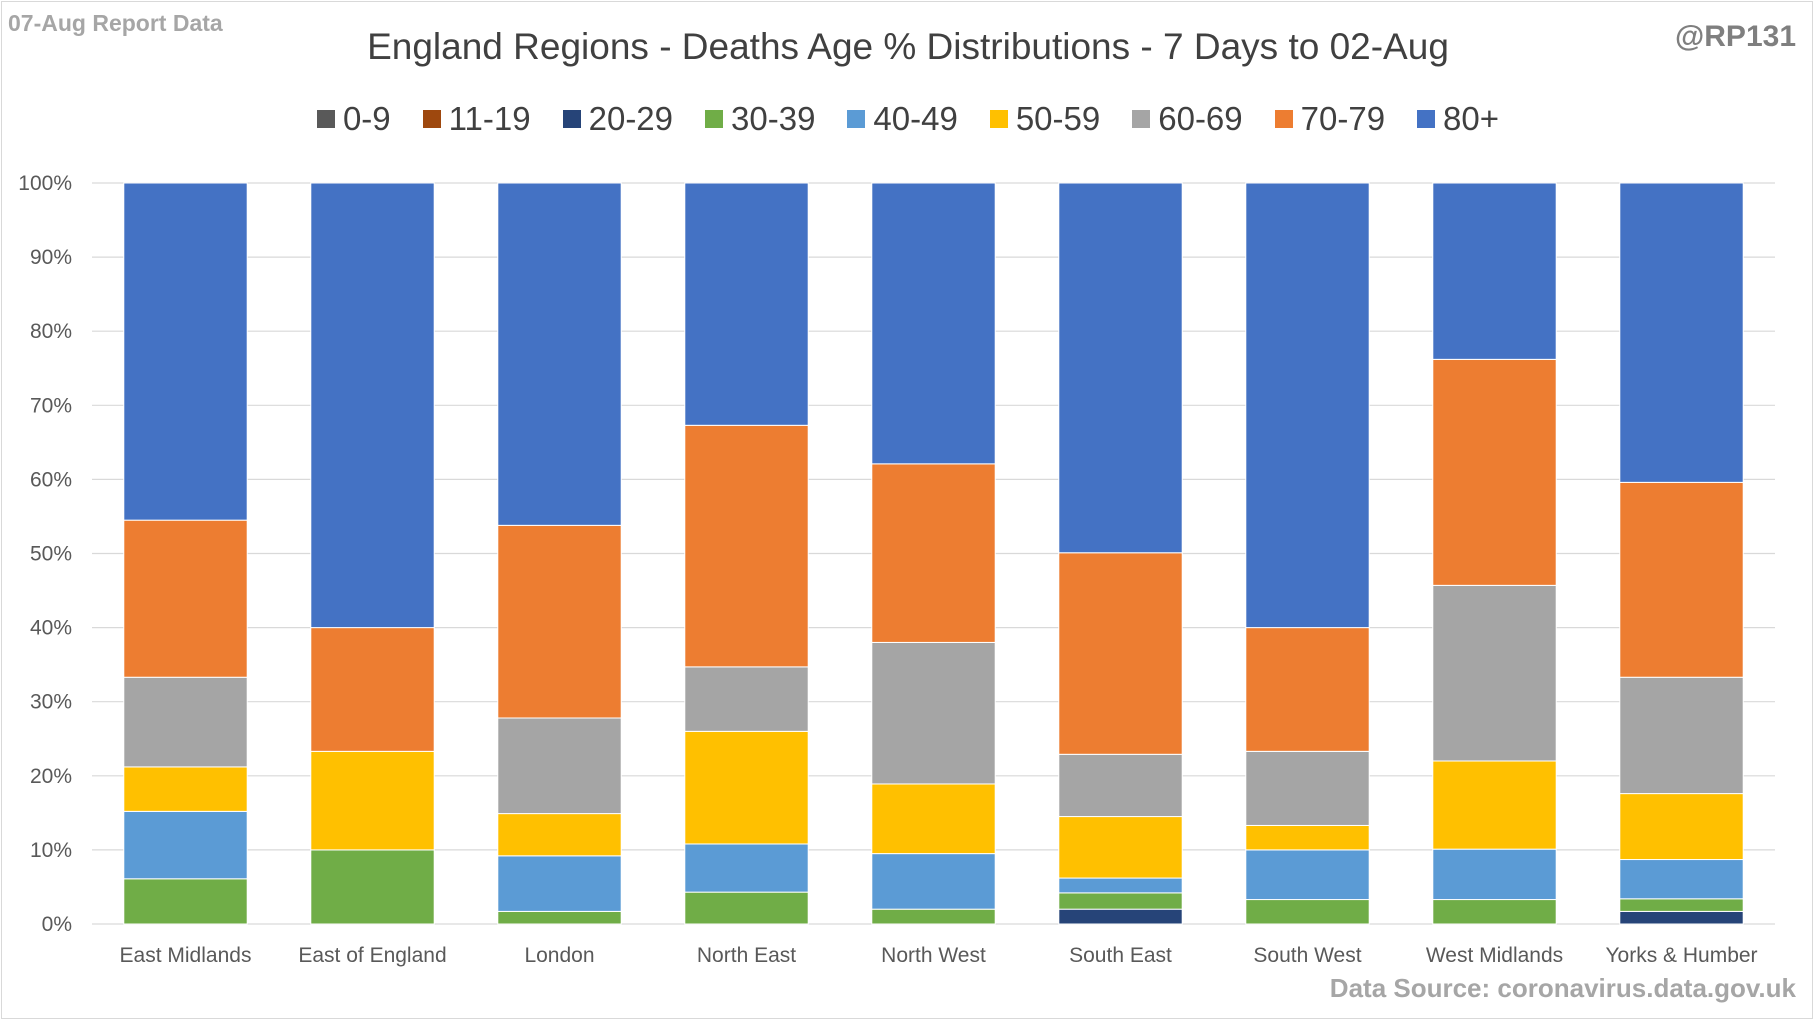 The height and width of the screenshot is (1022, 1816). I want to click on x-tick-label: South East, so click(1120, 955).